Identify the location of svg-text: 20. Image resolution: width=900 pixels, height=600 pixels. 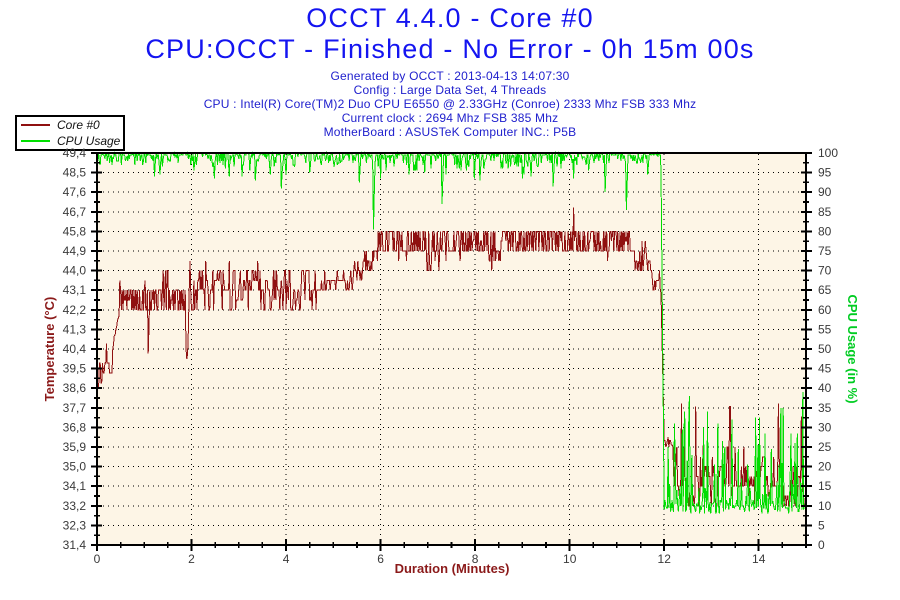
(825, 467).